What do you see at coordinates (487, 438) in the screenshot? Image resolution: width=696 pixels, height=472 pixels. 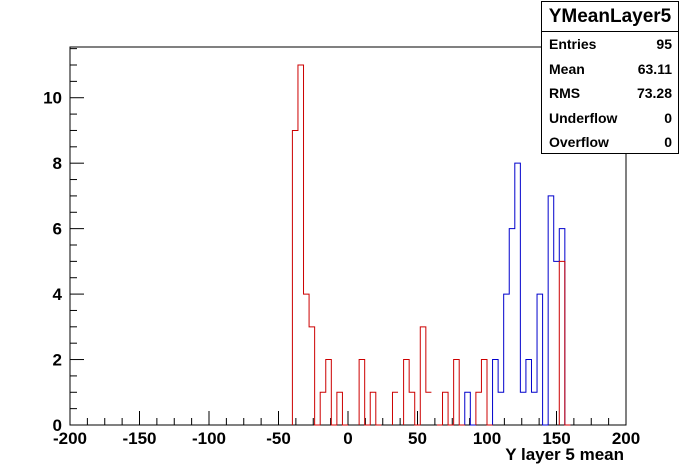 I see `x-tick-label: 100` at bounding box center [487, 438].